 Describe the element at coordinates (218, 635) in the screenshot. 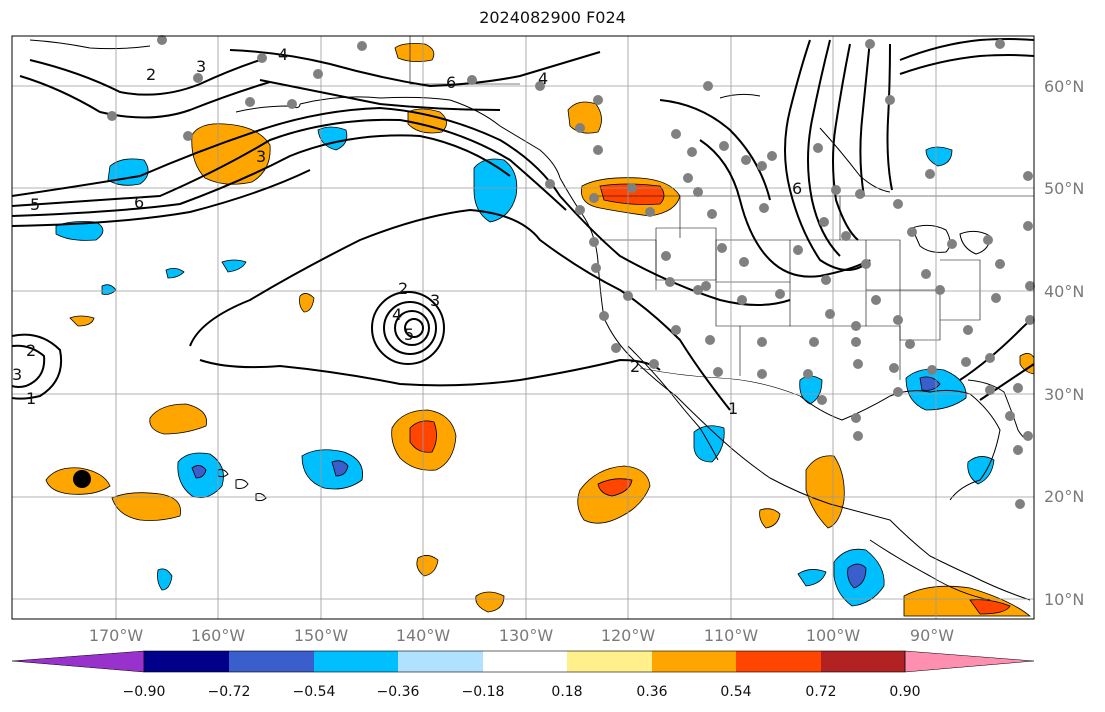

I see `lon-label-160w: 160°W` at that location.